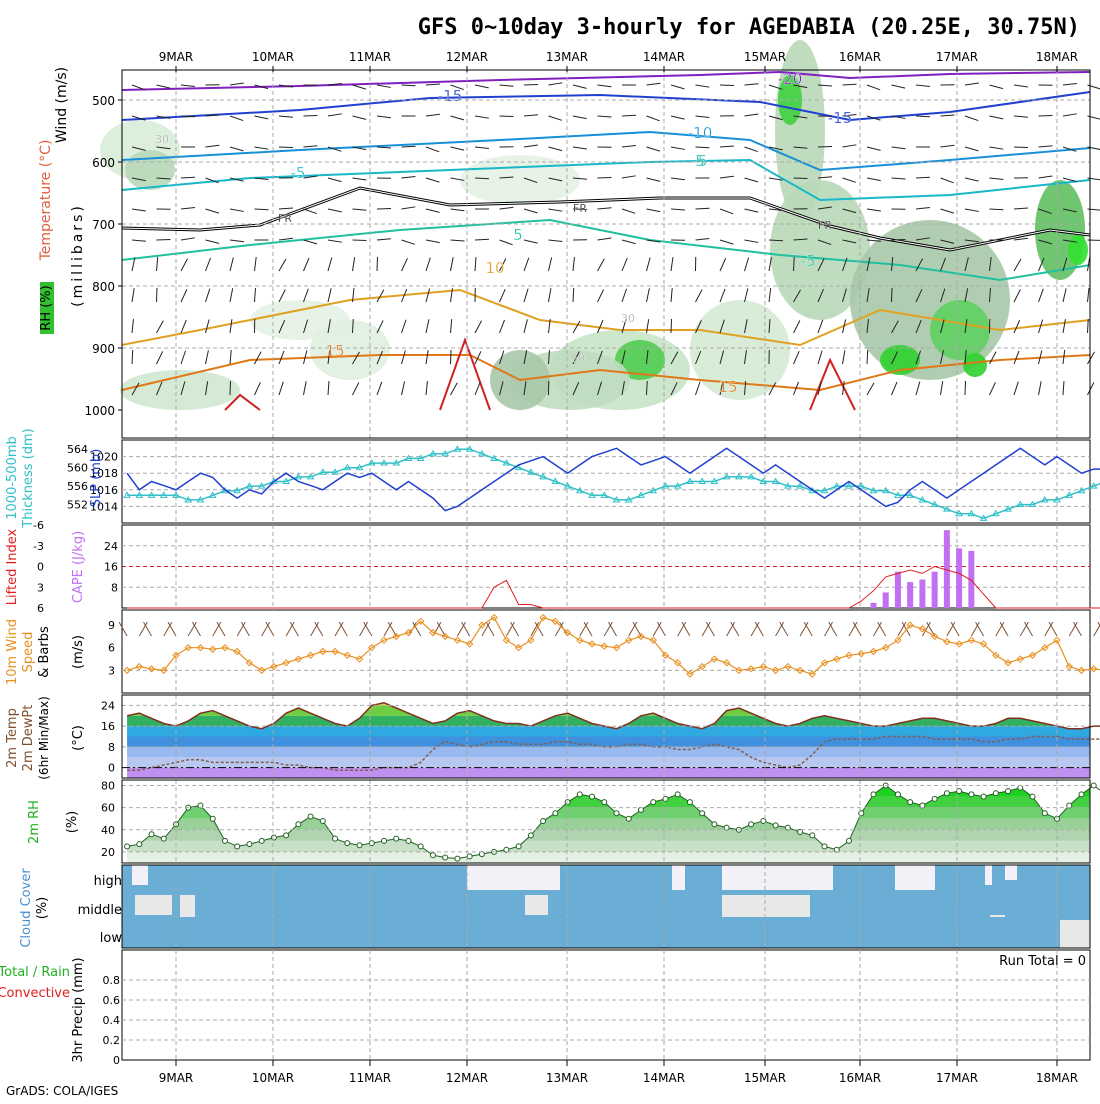  What do you see at coordinates (664, 57) in the screenshot?
I see `top-date-label-5: 14MAR` at bounding box center [664, 57].